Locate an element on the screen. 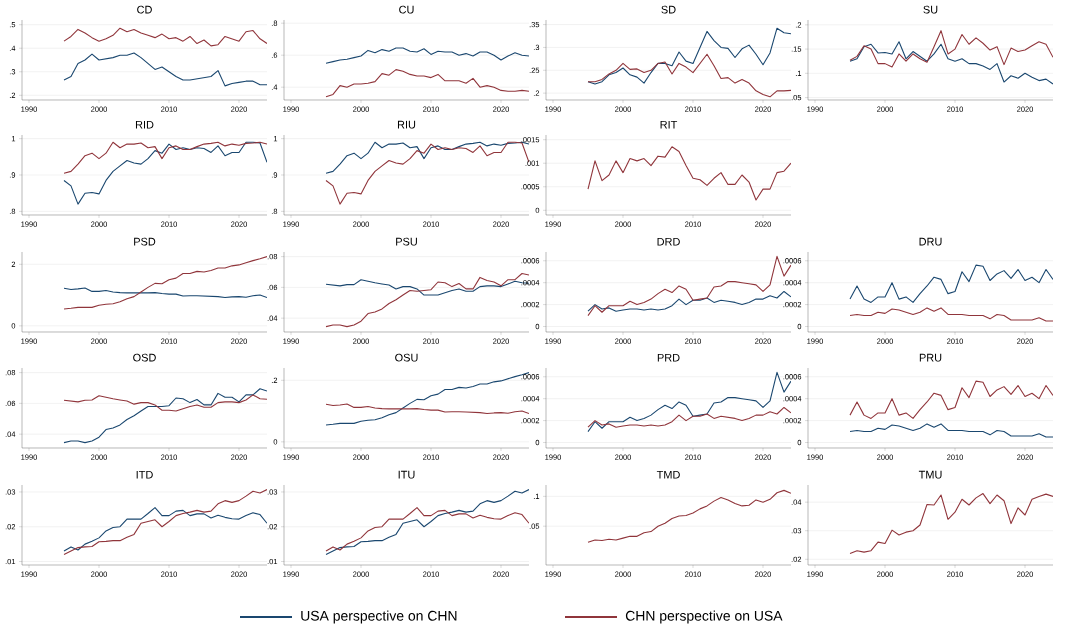 The image size is (1076, 631). chart-title: RIT is located at coordinates (669, 124).